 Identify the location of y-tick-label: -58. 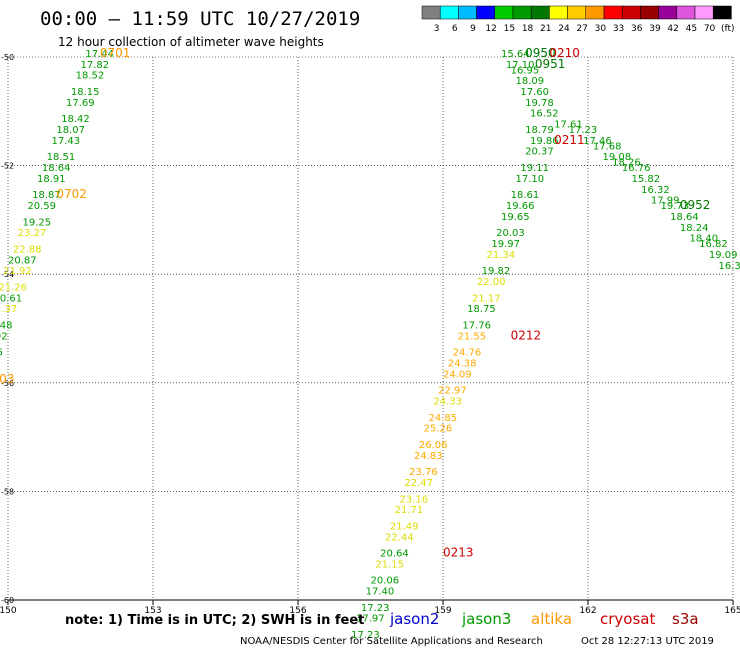
(7, 491).